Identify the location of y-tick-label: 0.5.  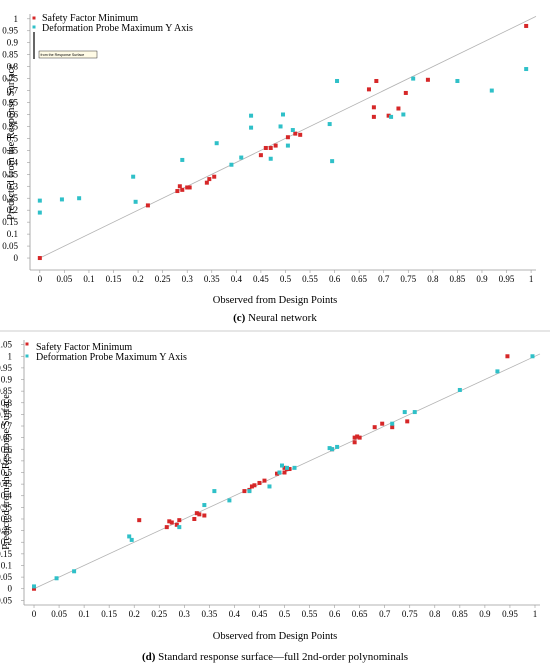
(7, 473).